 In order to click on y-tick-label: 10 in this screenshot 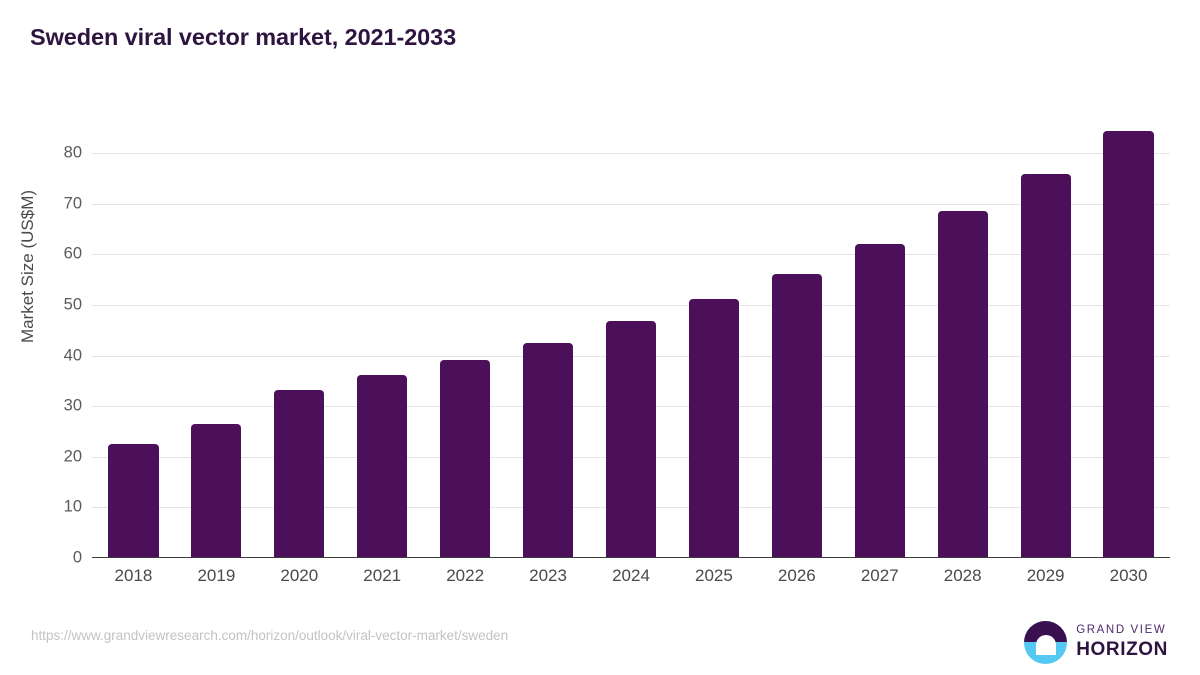, I will do `click(72, 506)`.